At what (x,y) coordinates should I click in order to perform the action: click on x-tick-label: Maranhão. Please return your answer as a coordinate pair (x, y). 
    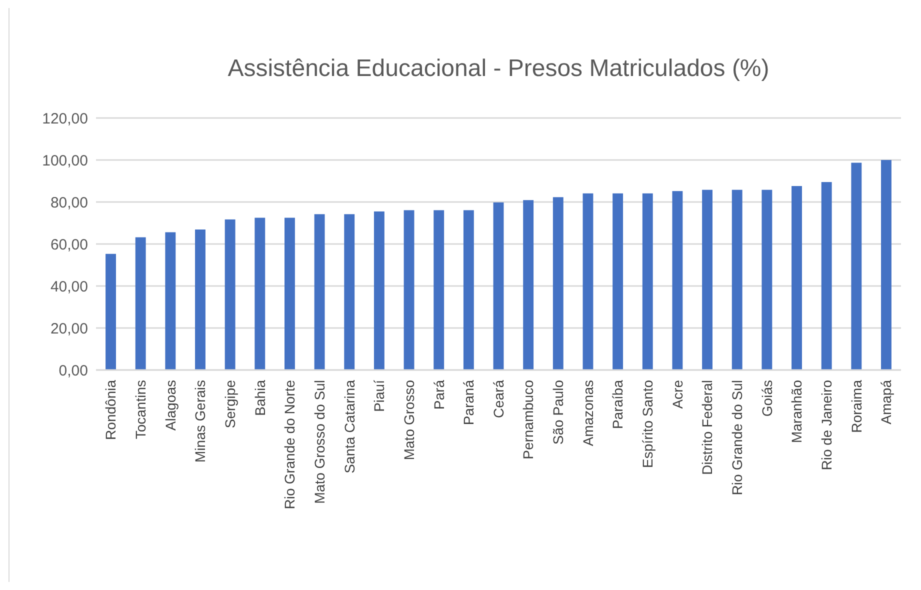
    Looking at the image, I should click on (796, 412).